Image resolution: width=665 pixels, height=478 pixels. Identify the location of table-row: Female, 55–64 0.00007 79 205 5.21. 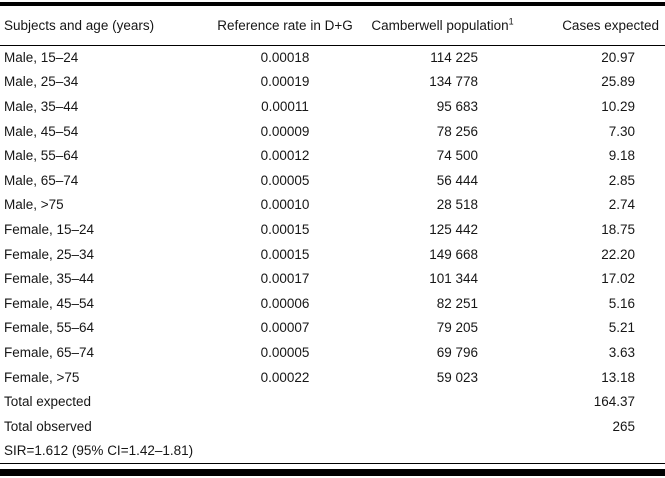
(332, 328).